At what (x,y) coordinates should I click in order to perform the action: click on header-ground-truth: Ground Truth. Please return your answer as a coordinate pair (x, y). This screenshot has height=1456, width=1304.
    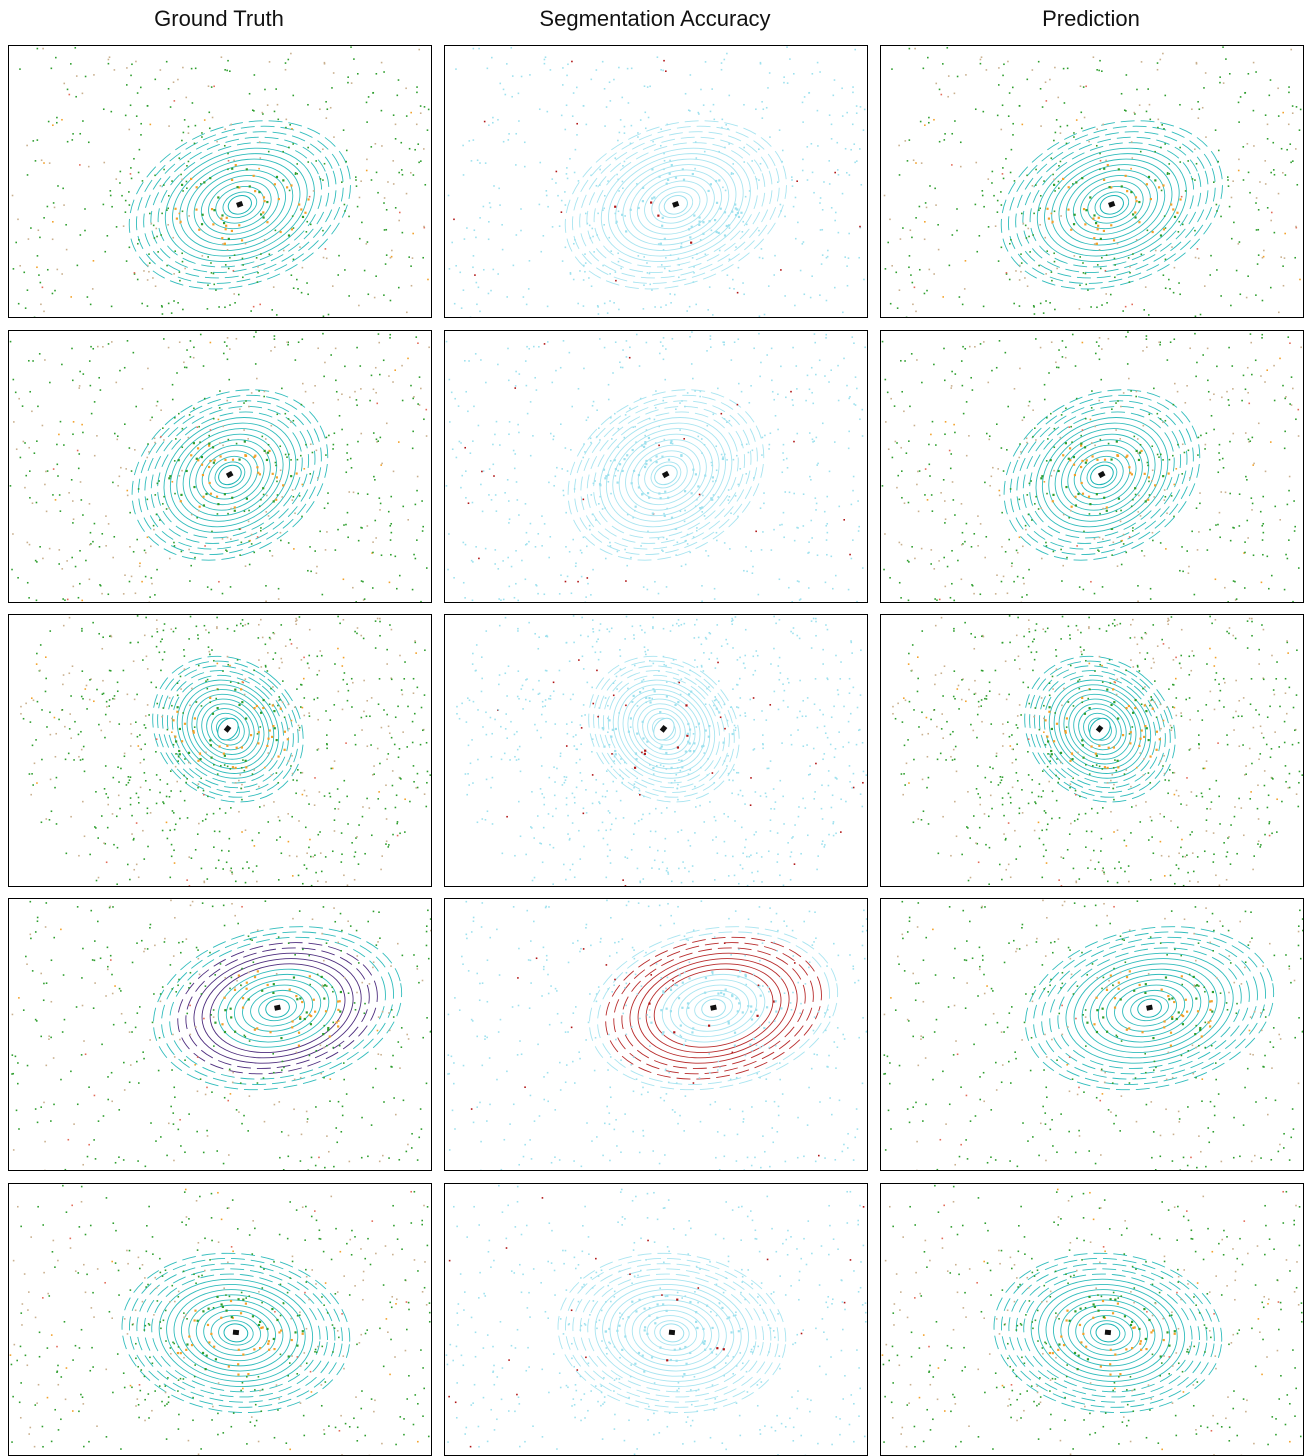
    Looking at the image, I should click on (219, 19).